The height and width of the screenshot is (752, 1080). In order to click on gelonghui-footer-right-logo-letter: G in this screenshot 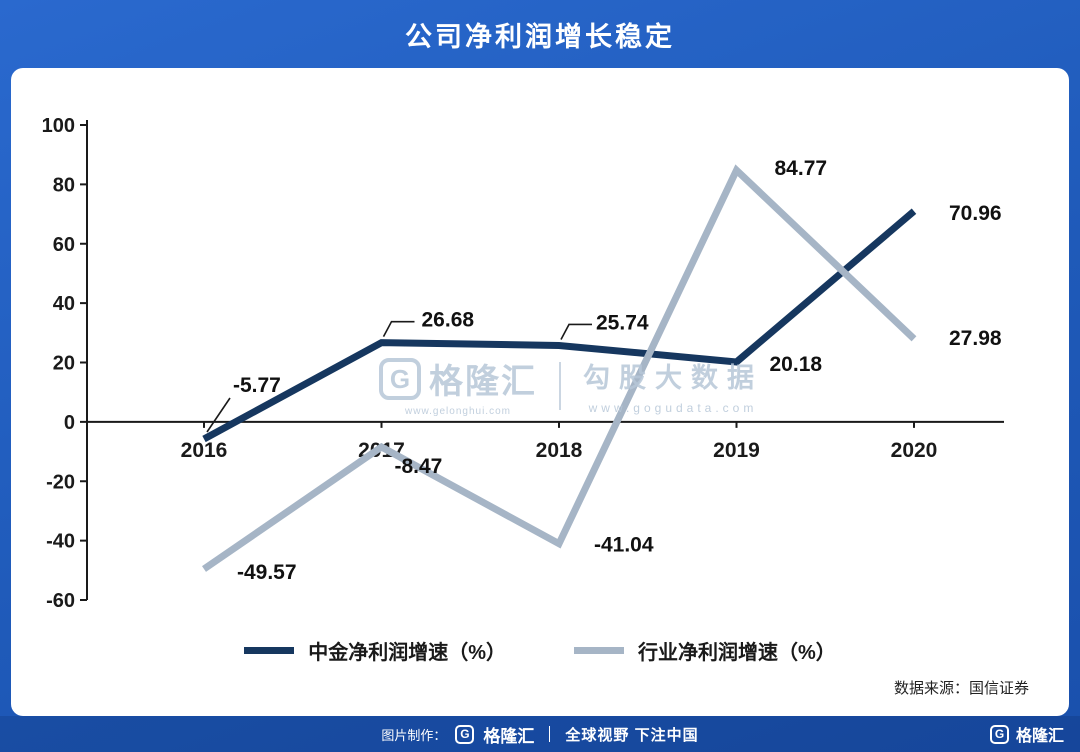, I will do `click(999, 734)`.